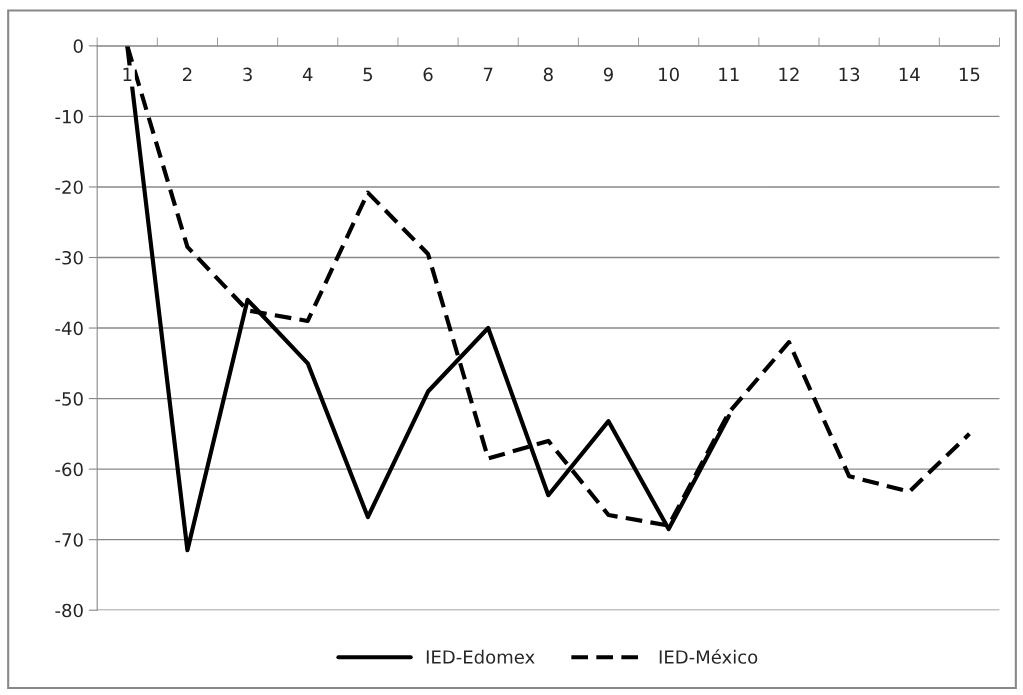  What do you see at coordinates (69, 187) in the screenshot?
I see `y-tick-label: -20` at bounding box center [69, 187].